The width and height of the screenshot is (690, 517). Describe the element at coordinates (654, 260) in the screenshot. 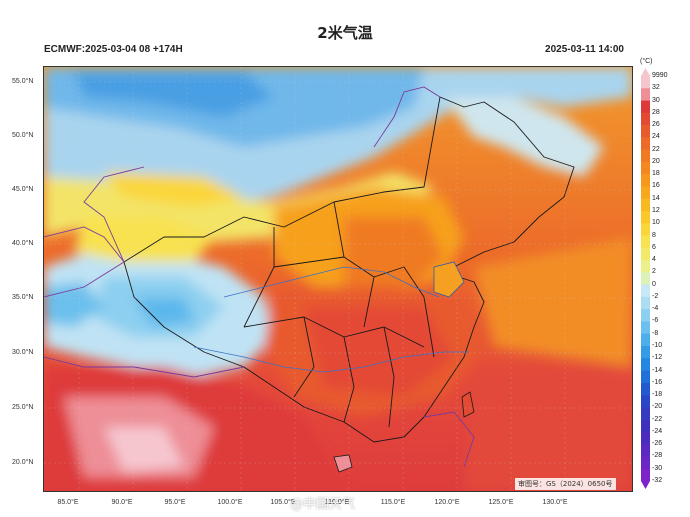

I see `colorbar-tick-label: 4` at that location.